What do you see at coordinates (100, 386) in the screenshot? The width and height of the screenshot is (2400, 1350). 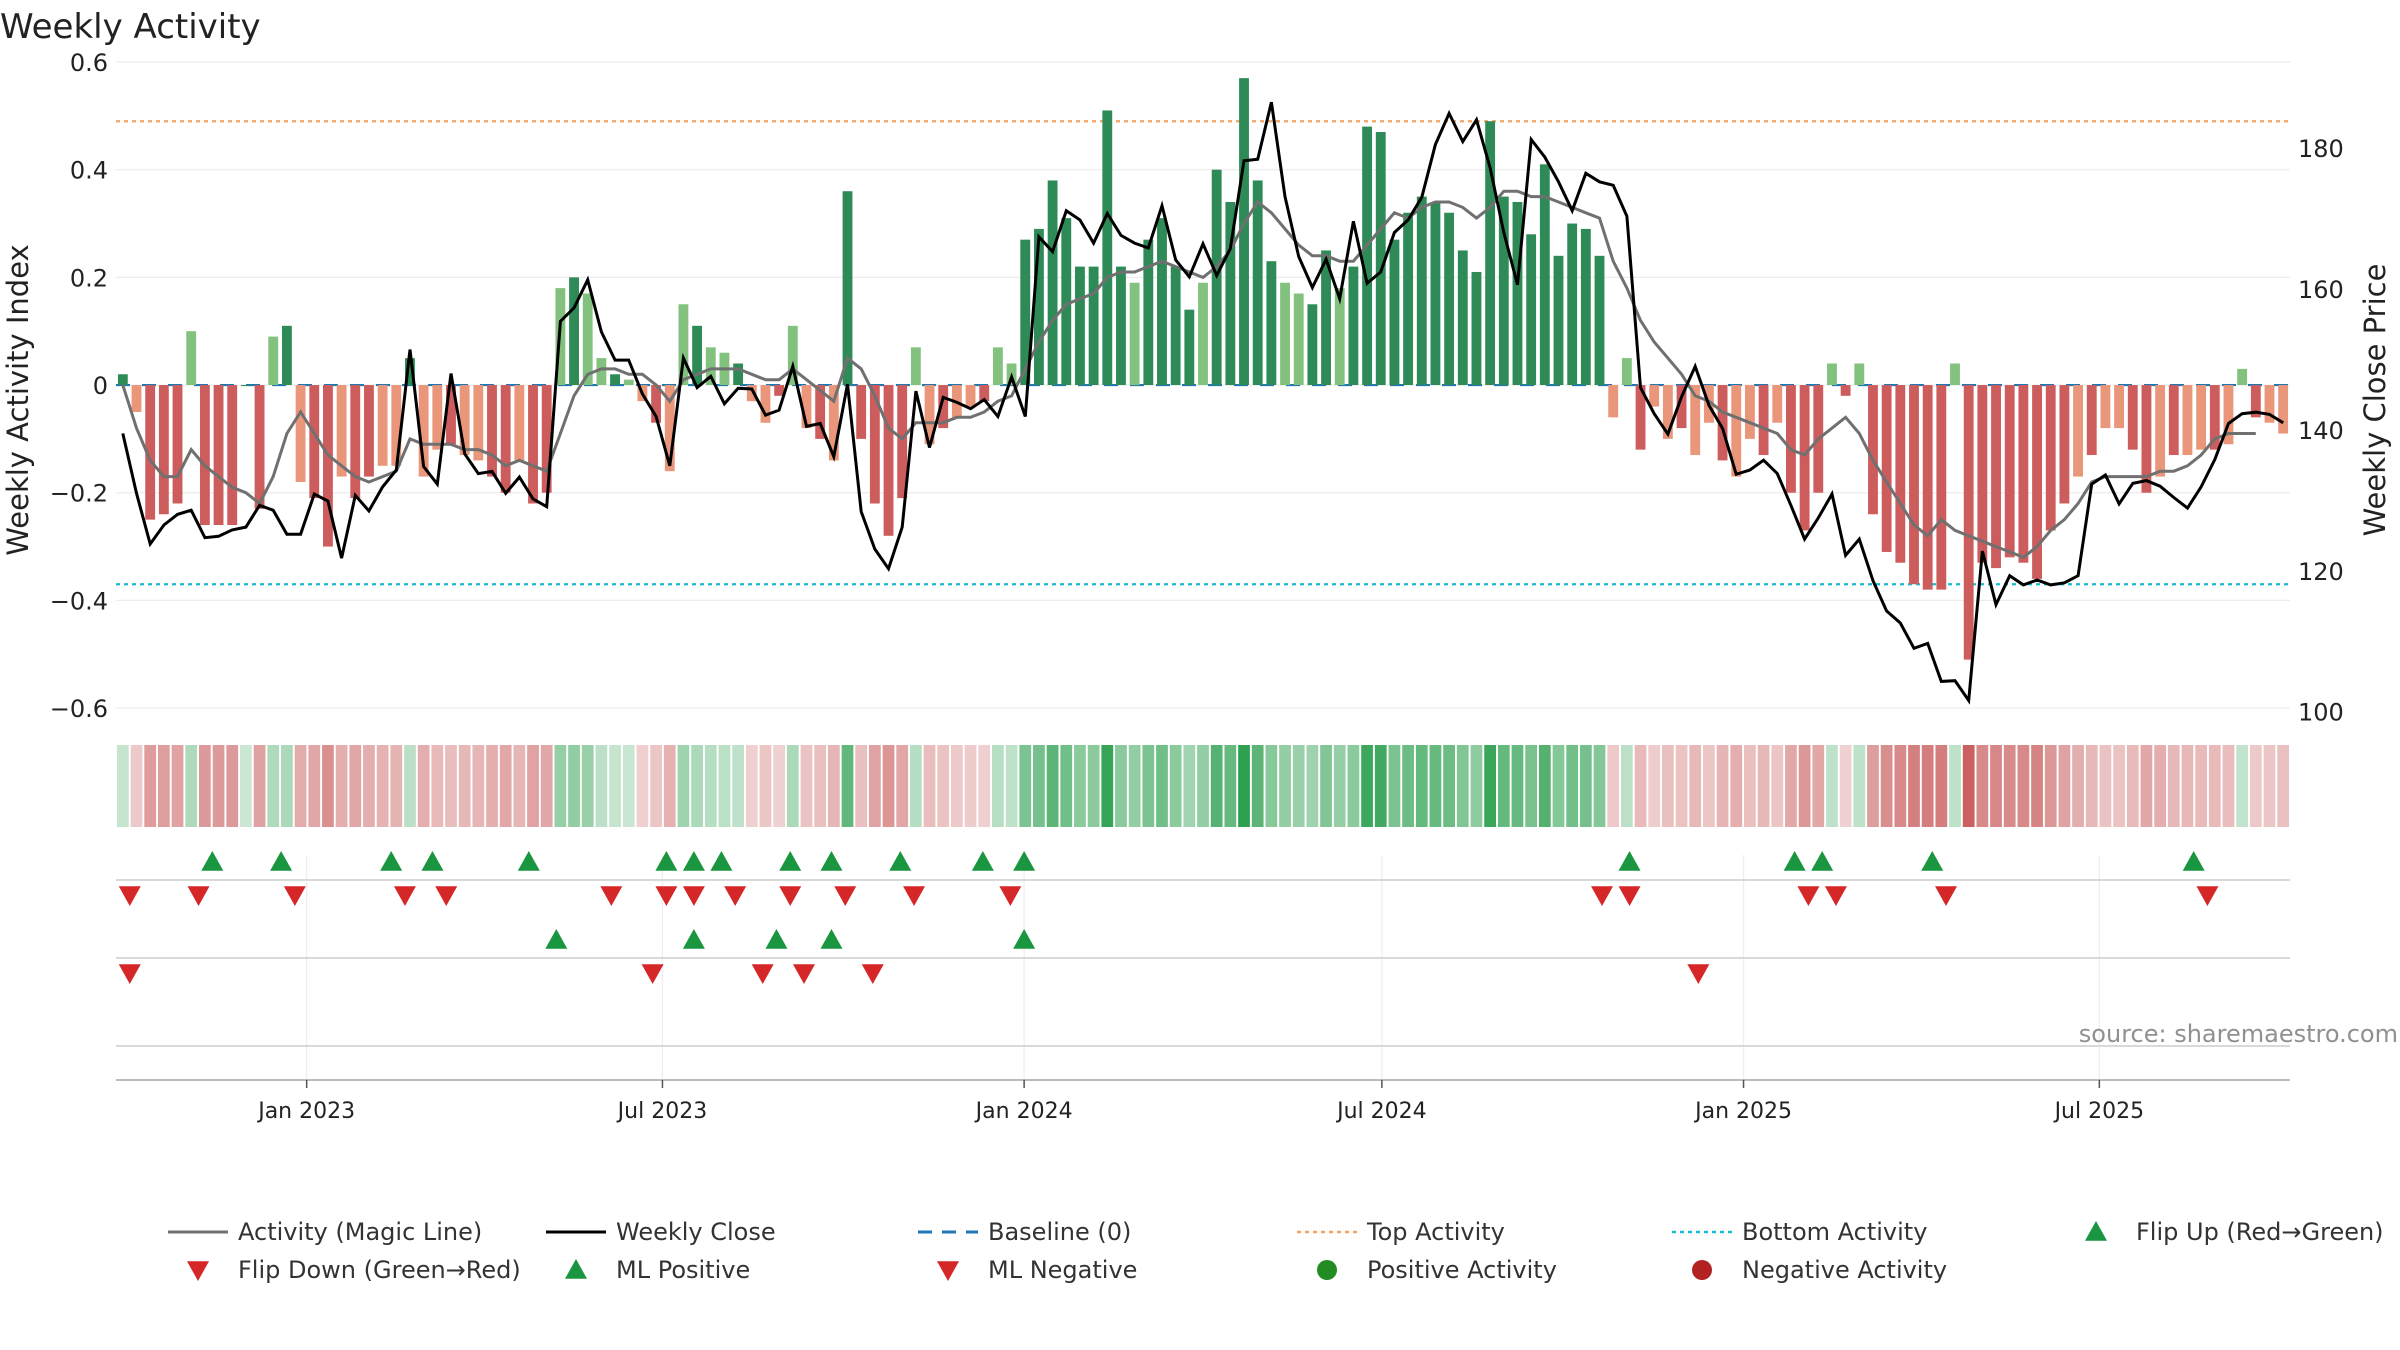 I see `left-y-tick-label: 0` at bounding box center [100, 386].